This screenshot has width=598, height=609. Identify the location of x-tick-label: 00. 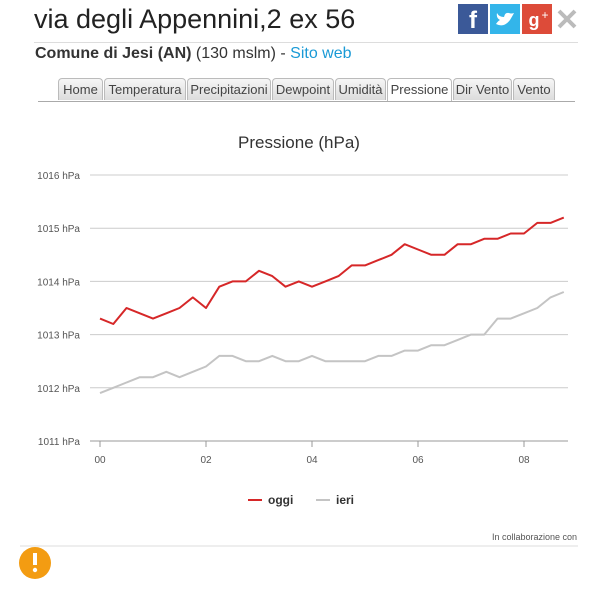
(100, 460).